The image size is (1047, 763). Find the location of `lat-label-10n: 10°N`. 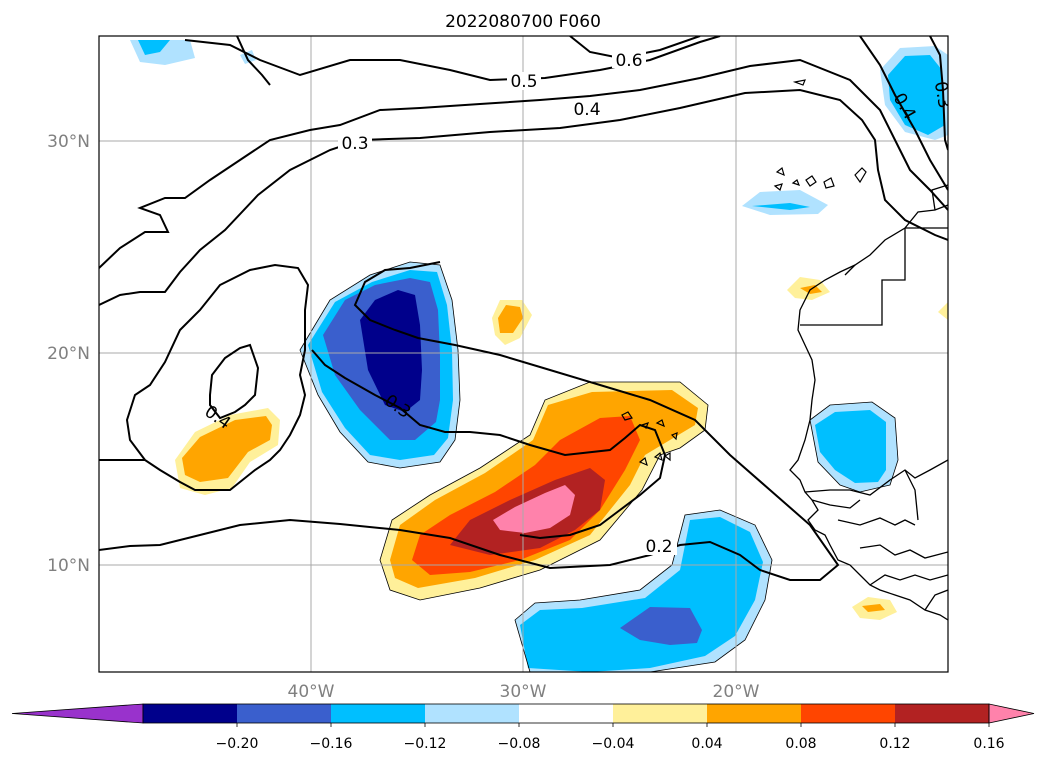

lat-label-10n: 10°N is located at coordinates (68, 566).